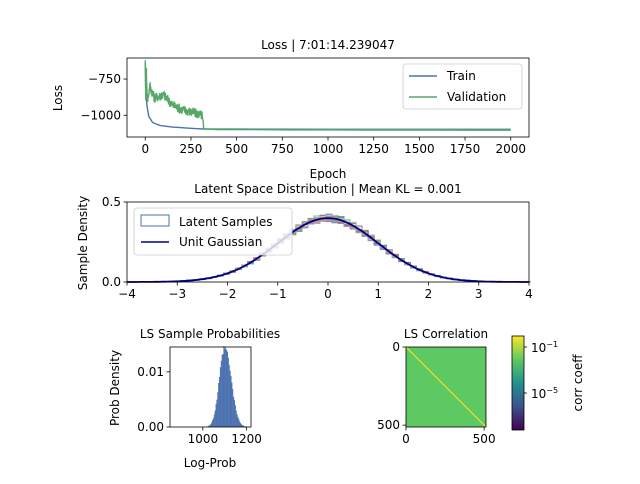  What do you see at coordinates (58, 98) in the screenshot?
I see `loss-y-label: Loss` at bounding box center [58, 98].